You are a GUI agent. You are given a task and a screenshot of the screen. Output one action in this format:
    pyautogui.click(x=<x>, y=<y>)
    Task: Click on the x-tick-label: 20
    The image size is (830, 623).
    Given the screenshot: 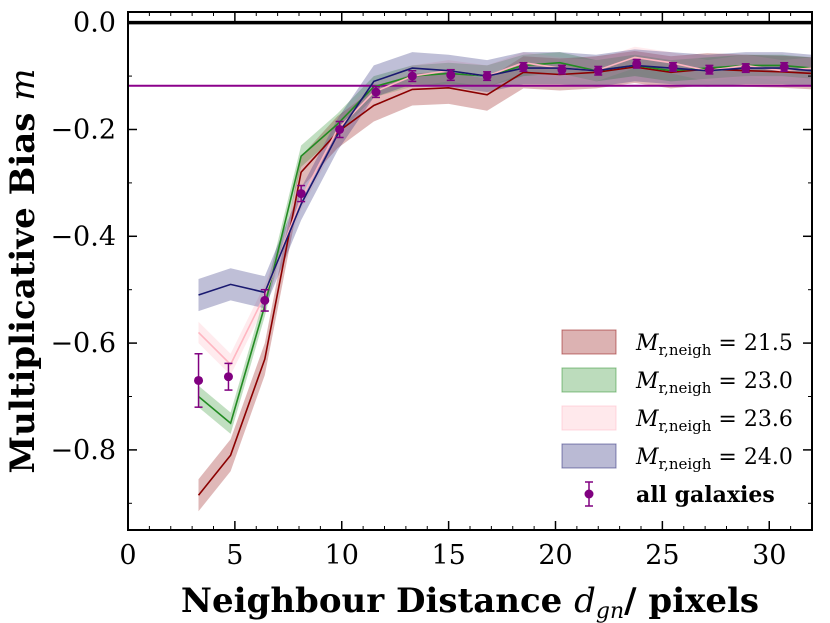 What is the action you would take?
    pyautogui.click(x=555, y=555)
    